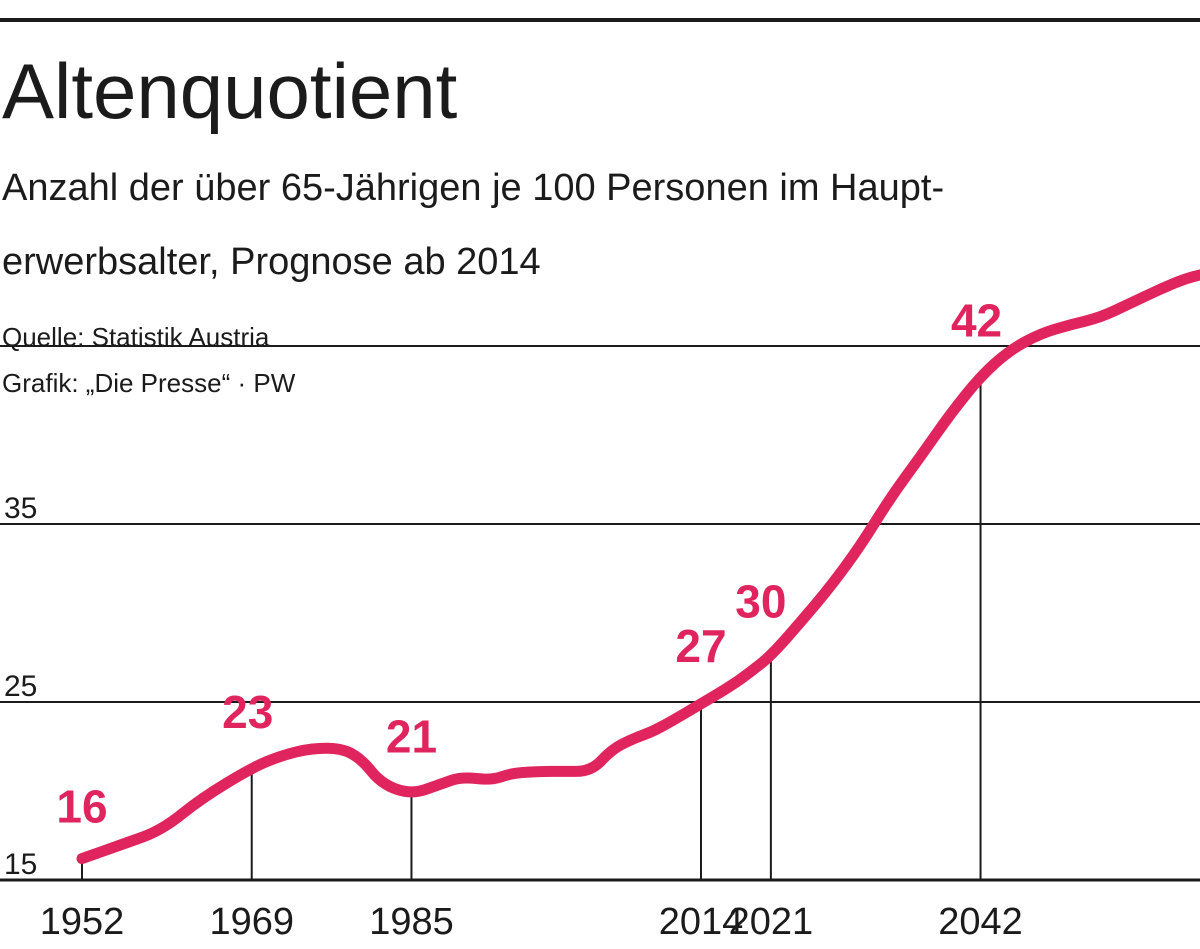 The height and width of the screenshot is (949, 1200). I want to click on data-label: 23, so click(247, 712).